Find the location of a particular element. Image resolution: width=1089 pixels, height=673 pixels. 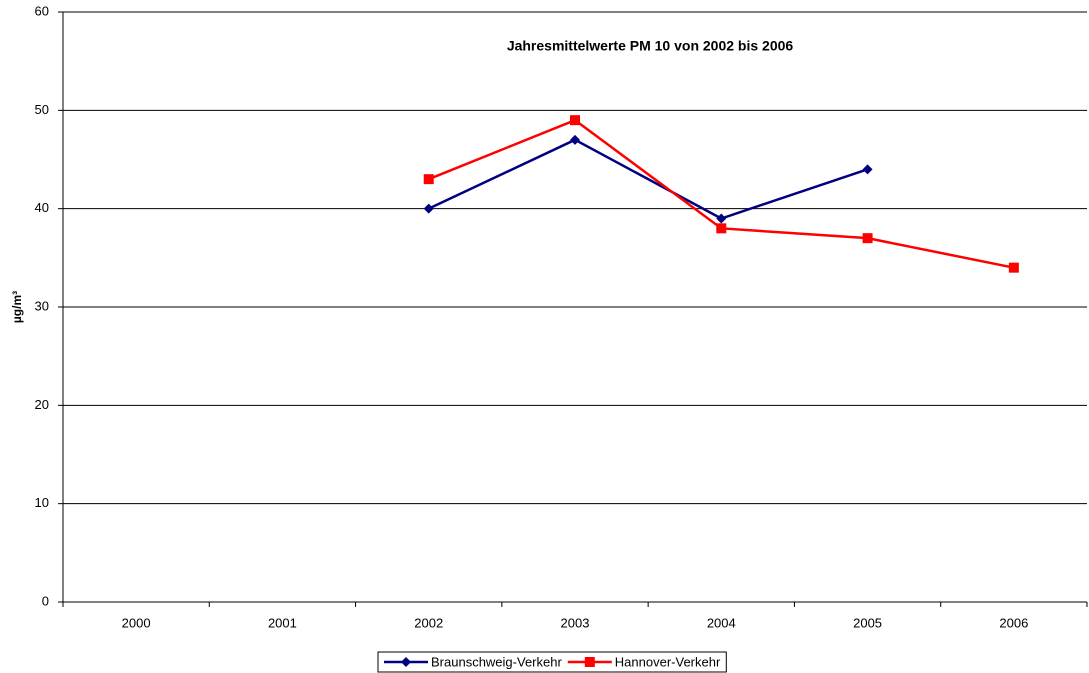

x-tick-label: 2005 is located at coordinates (867, 622).